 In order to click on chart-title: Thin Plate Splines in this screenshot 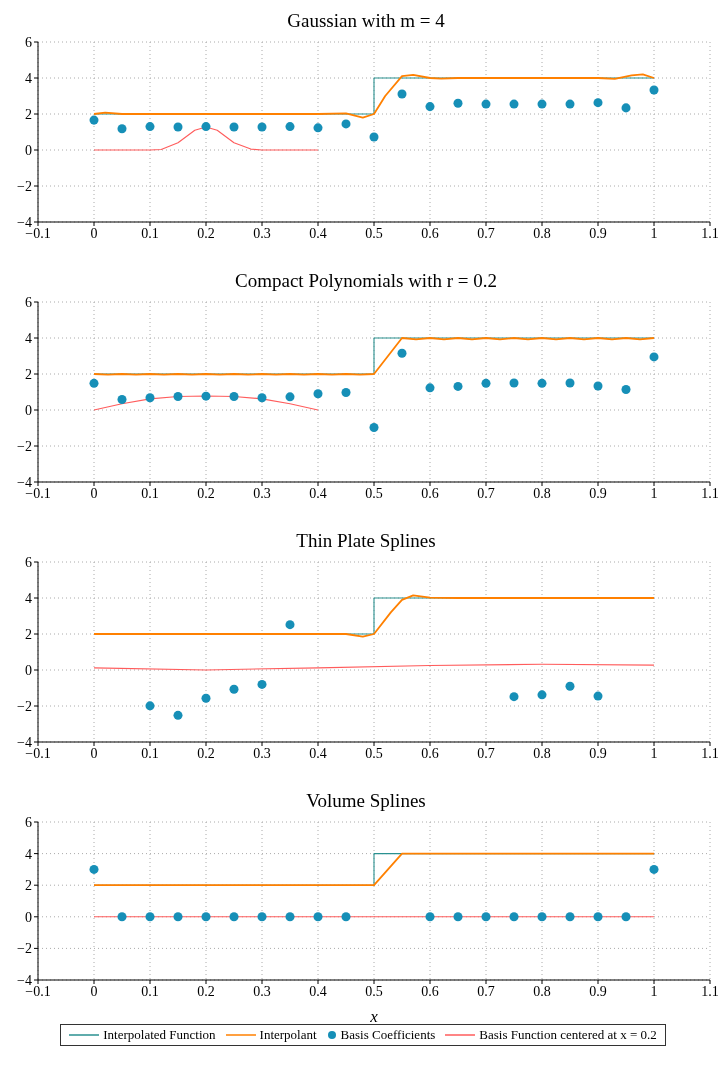, I will do `click(366, 541)`.